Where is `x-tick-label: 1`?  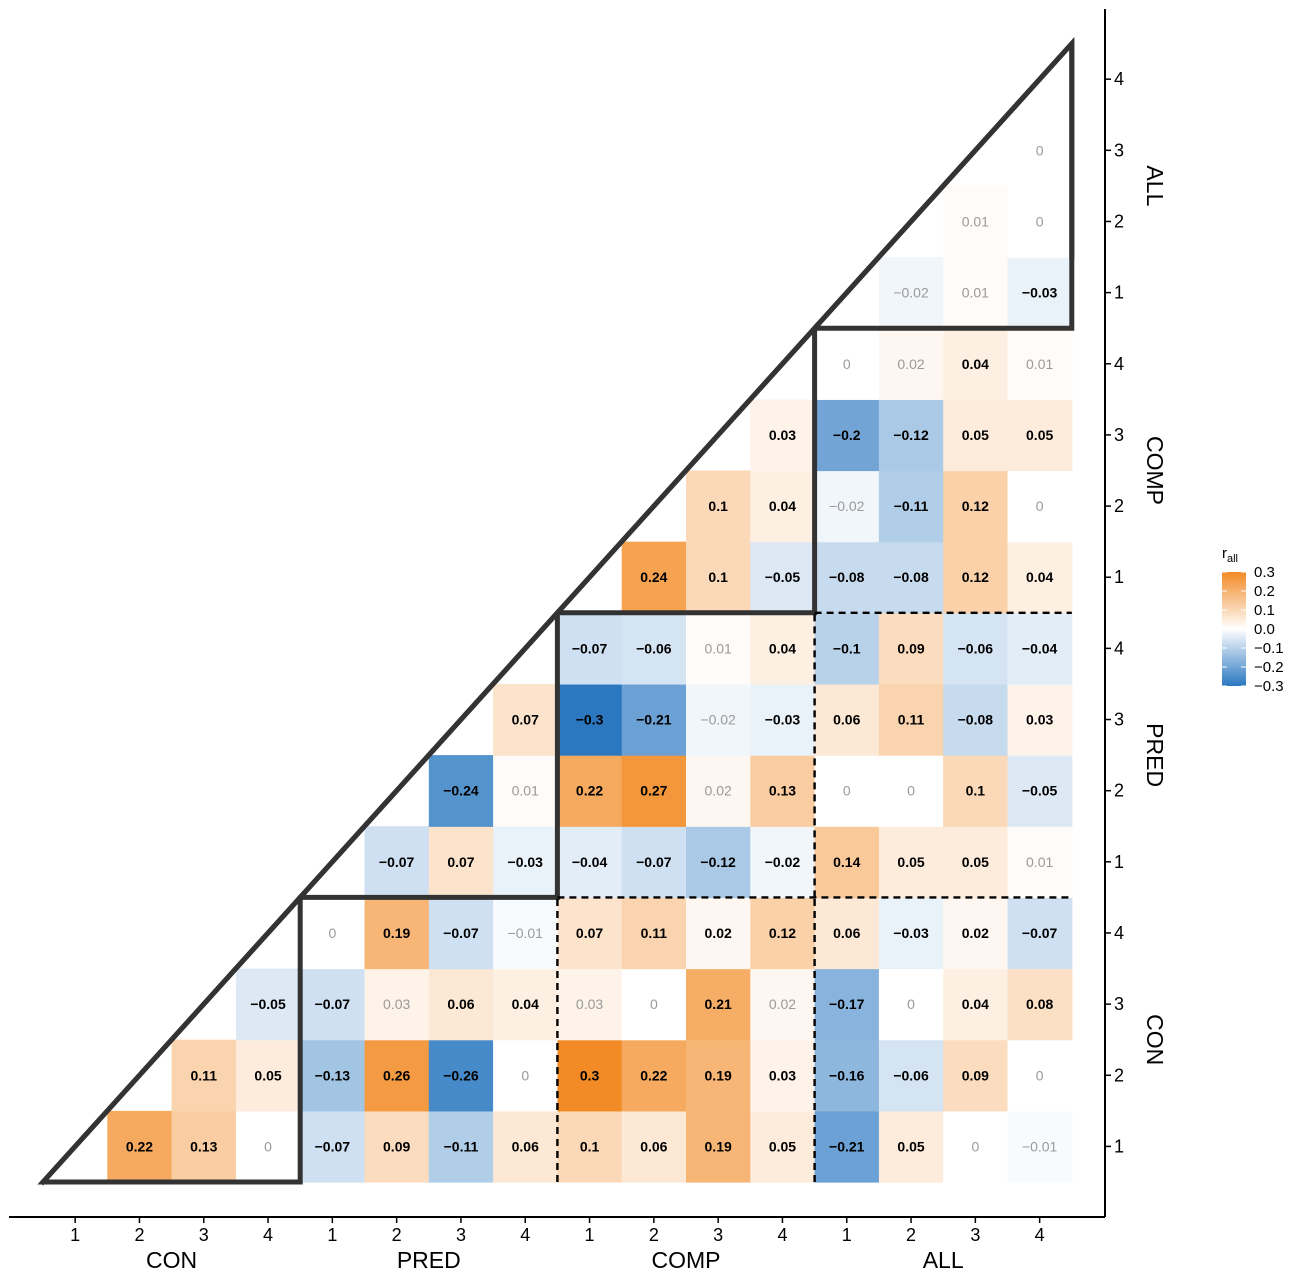 x-tick-label: 1 is located at coordinates (590, 1235).